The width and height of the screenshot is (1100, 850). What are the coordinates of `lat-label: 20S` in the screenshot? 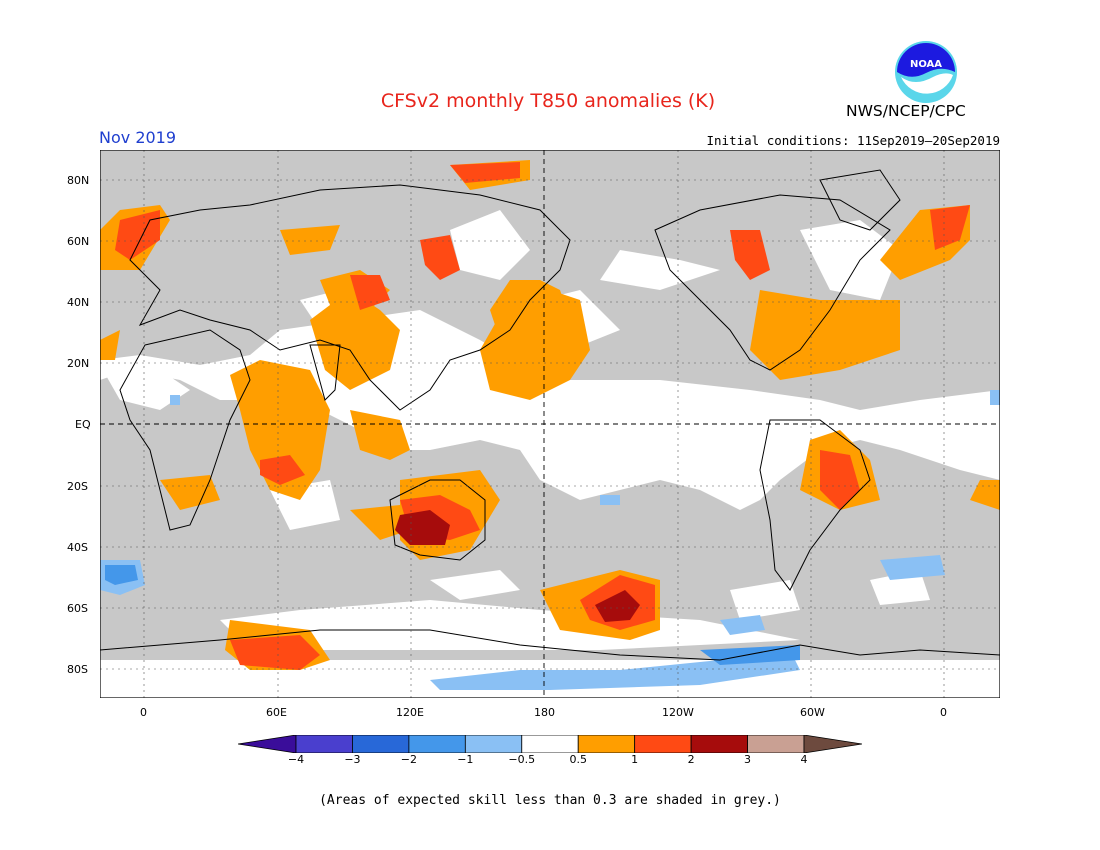 It's located at (77, 486).